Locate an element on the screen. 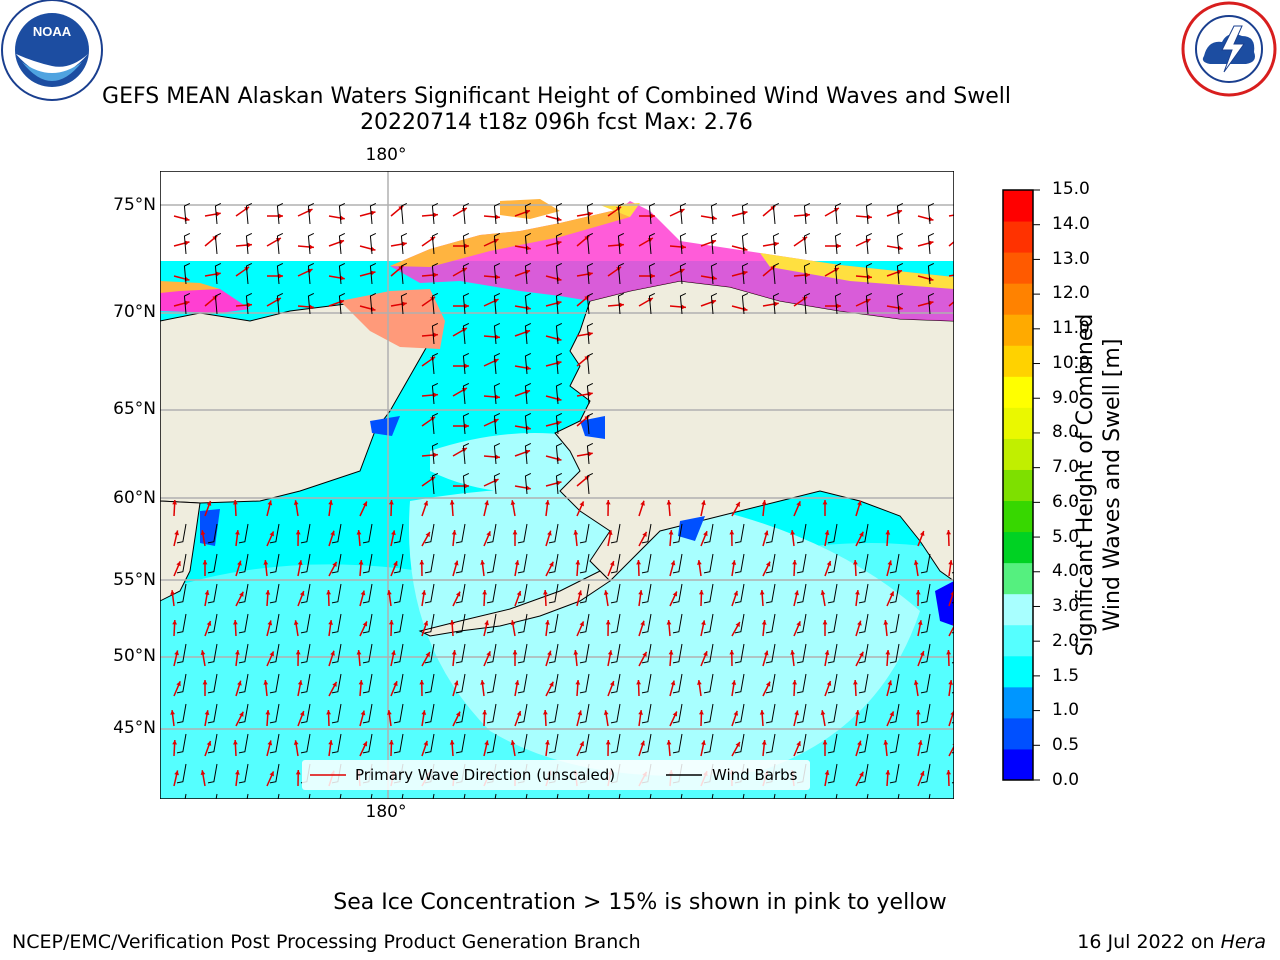 This screenshot has width=1280, height=960. lat-label-55: 55°N is located at coordinates (134, 580).